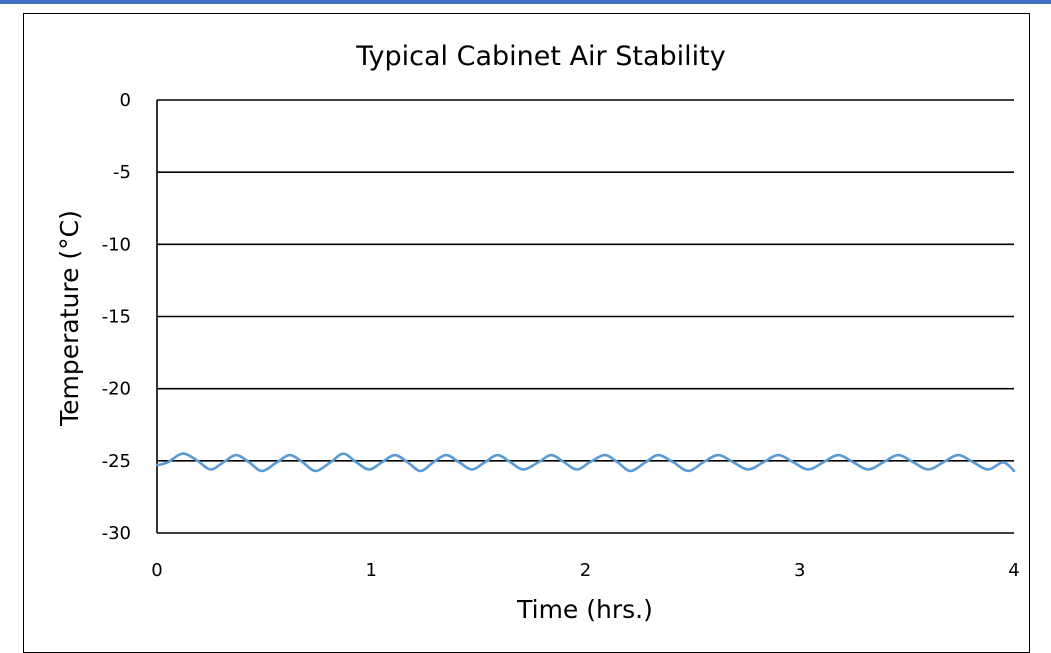 Image resolution: width=1051 pixels, height=653 pixels. I want to click on chart-title: Typical Cabinet Air Stability, so click(540, 56).